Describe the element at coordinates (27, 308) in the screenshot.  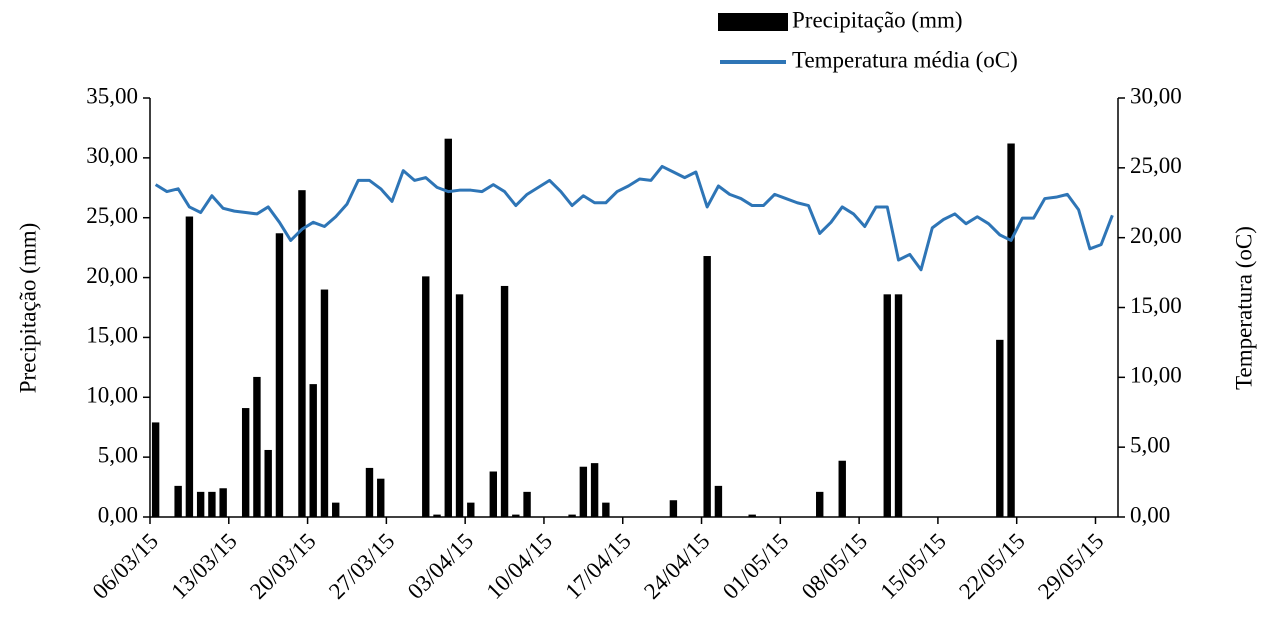
I see `y-axis-title: Precipitação (mm)` at that location.